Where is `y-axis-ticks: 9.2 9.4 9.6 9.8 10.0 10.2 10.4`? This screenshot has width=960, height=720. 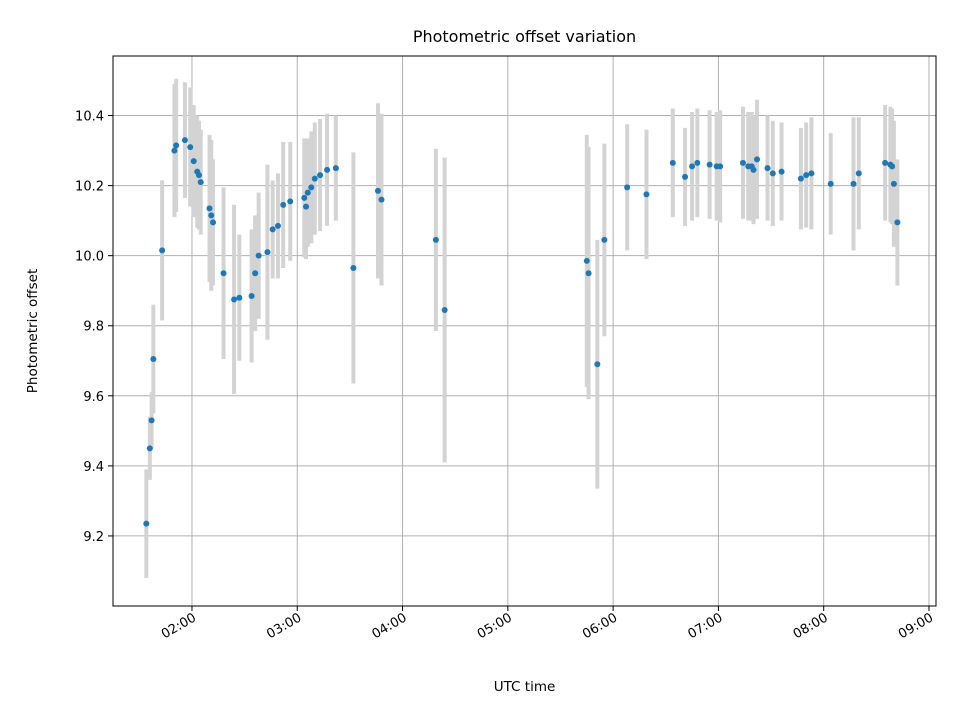 y-axis-ticks: 9.2 9.4 9.6 9.8 10.0 10.2 10.4 is located at coordinates (94, 327).